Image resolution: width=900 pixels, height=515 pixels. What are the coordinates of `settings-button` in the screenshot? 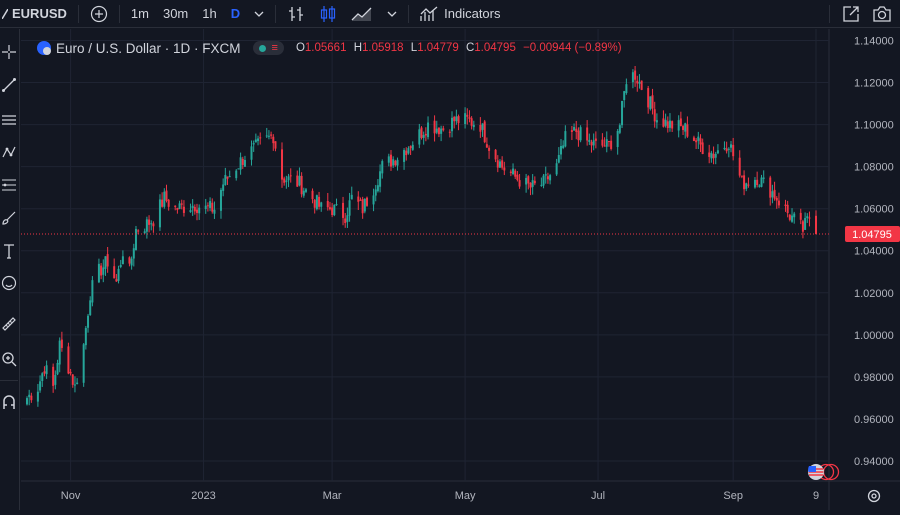 It's located at (874, 496).